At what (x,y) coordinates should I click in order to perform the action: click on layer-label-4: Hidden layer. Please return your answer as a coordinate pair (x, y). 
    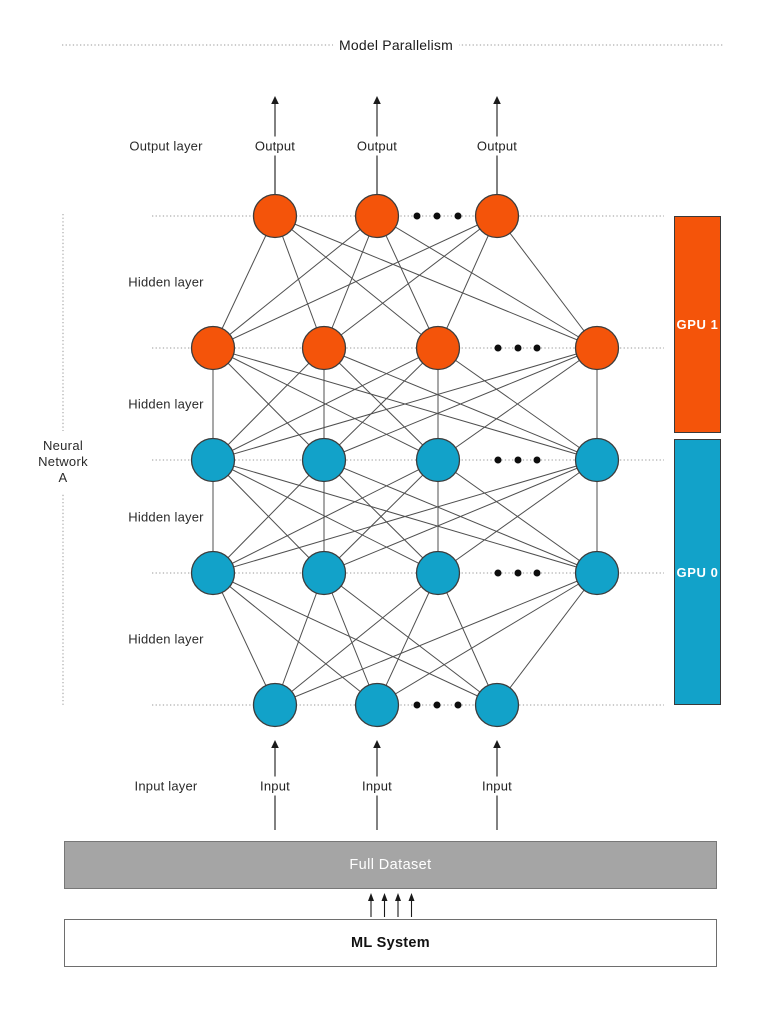
    Looking at the image, I should click on (166, 639).